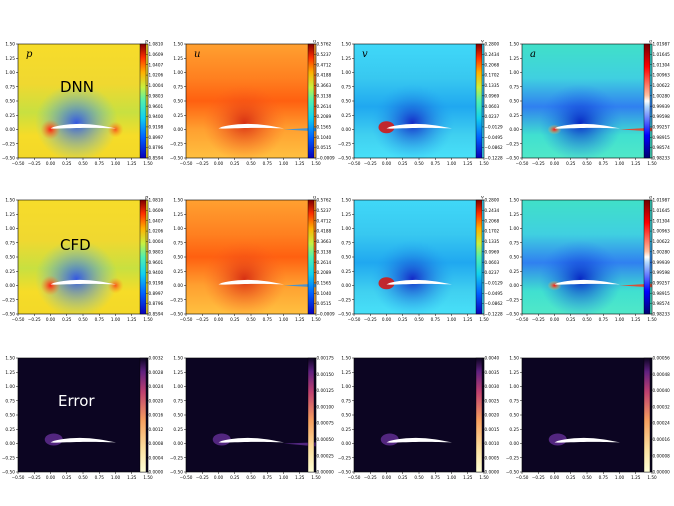  I want to click on colorbar-tick-label: 0.9803, so click(156, 251).